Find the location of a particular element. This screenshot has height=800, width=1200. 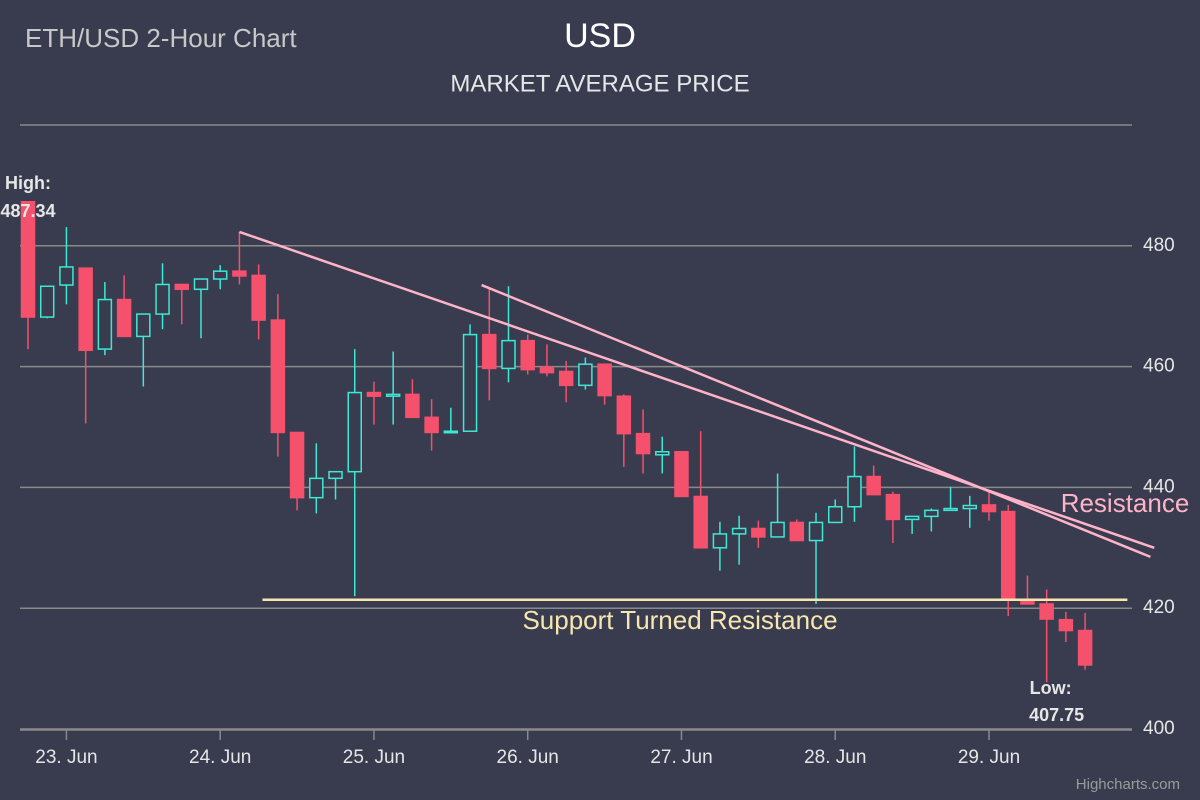

annotation: Support Turned Resistance is located at coordinates (679, 620).